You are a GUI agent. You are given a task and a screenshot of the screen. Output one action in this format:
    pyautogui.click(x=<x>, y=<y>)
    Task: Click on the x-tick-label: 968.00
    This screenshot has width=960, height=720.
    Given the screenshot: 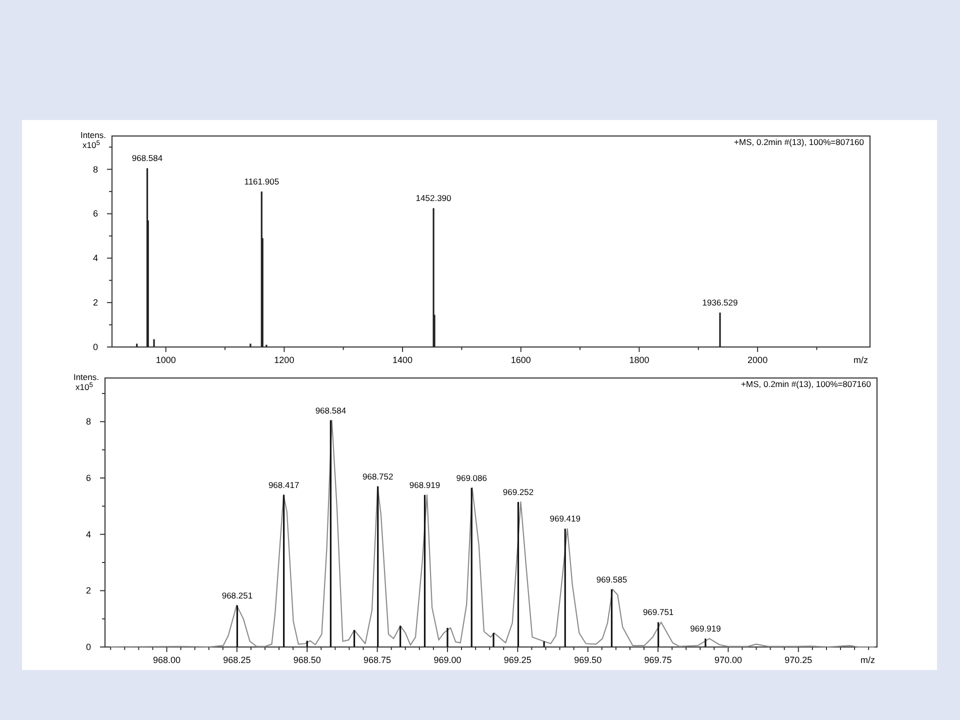 What is the action you would take?
    pyautogui.click(x=166, y=660)
    